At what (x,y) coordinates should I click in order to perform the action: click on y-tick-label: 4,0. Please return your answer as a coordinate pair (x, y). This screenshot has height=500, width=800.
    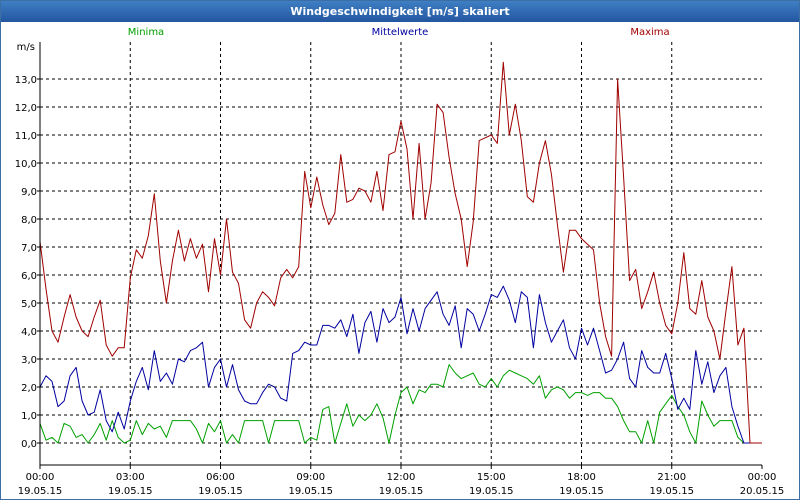
    Looking at the image, I should click on (29, 332).